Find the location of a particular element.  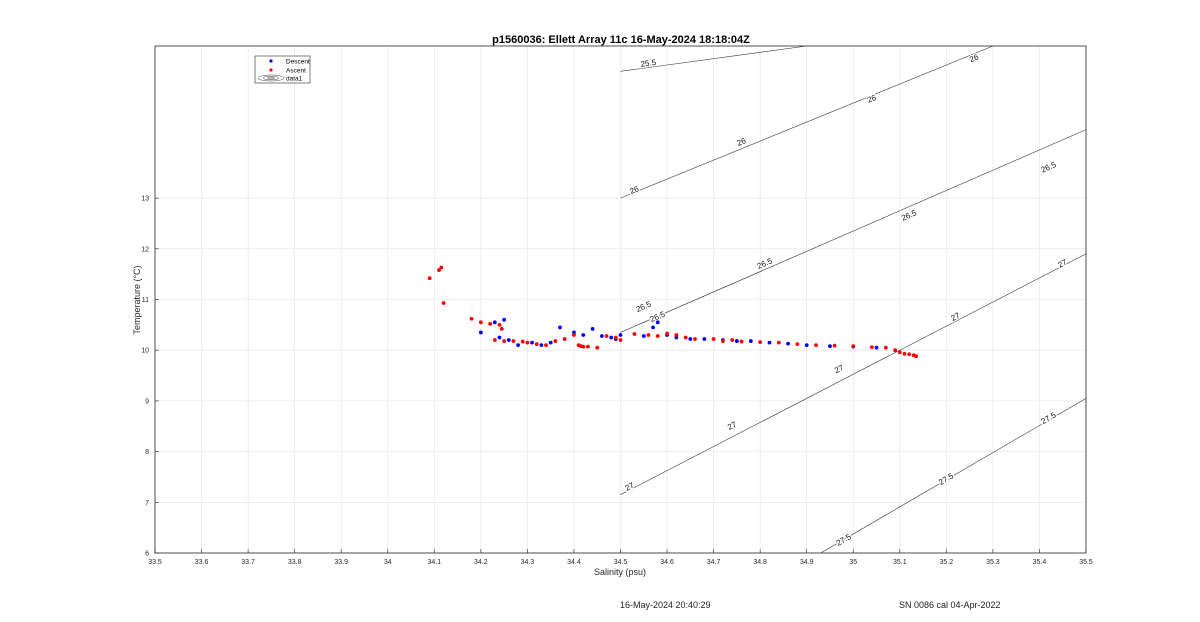

legend: Descent Ascent data1 is located at coordinates (282, 69).